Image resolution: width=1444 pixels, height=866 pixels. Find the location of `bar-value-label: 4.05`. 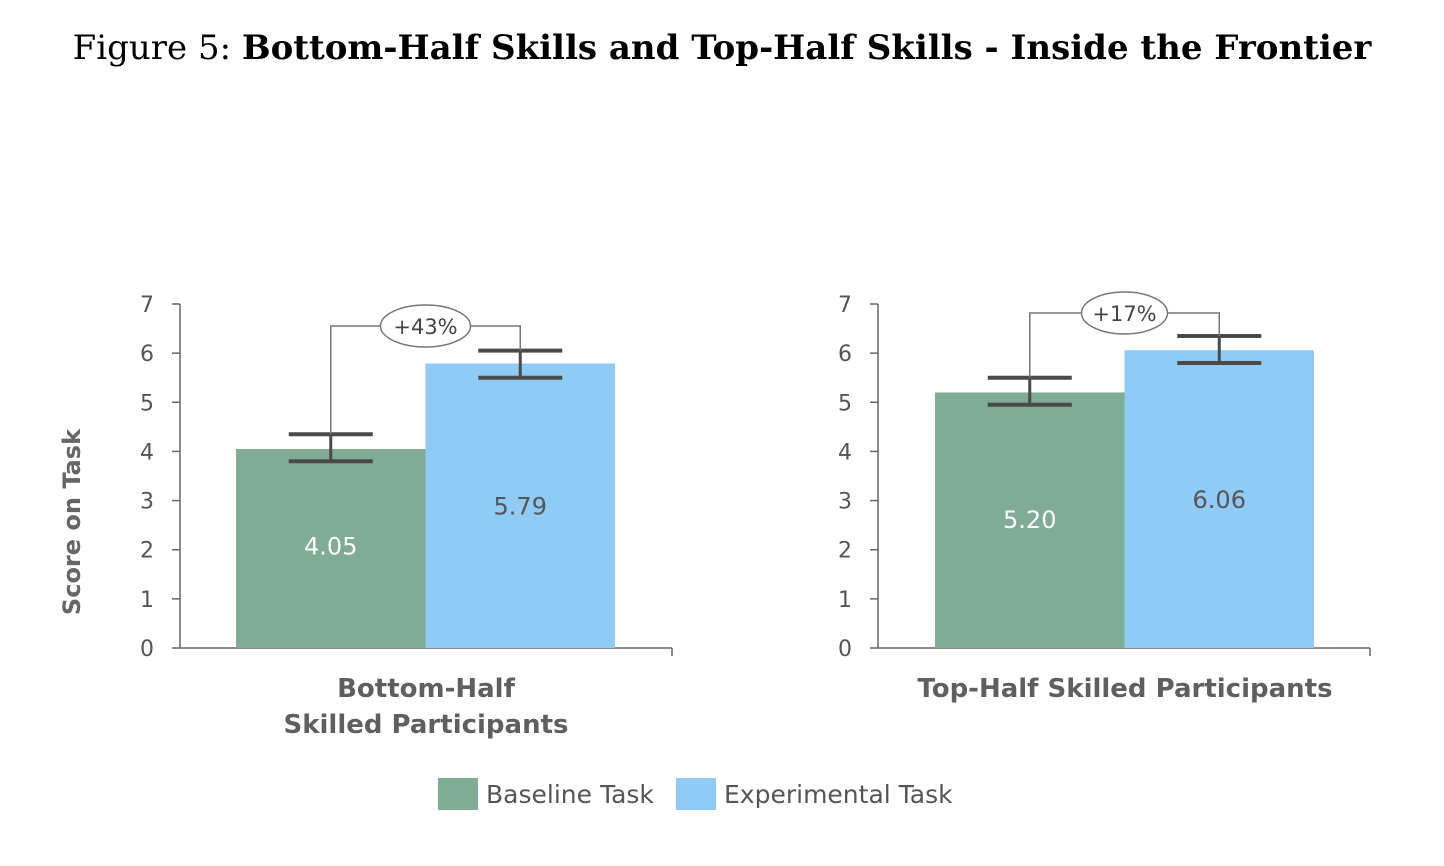

bar-value-label: 4.05 is located at coordinates (330, 546).